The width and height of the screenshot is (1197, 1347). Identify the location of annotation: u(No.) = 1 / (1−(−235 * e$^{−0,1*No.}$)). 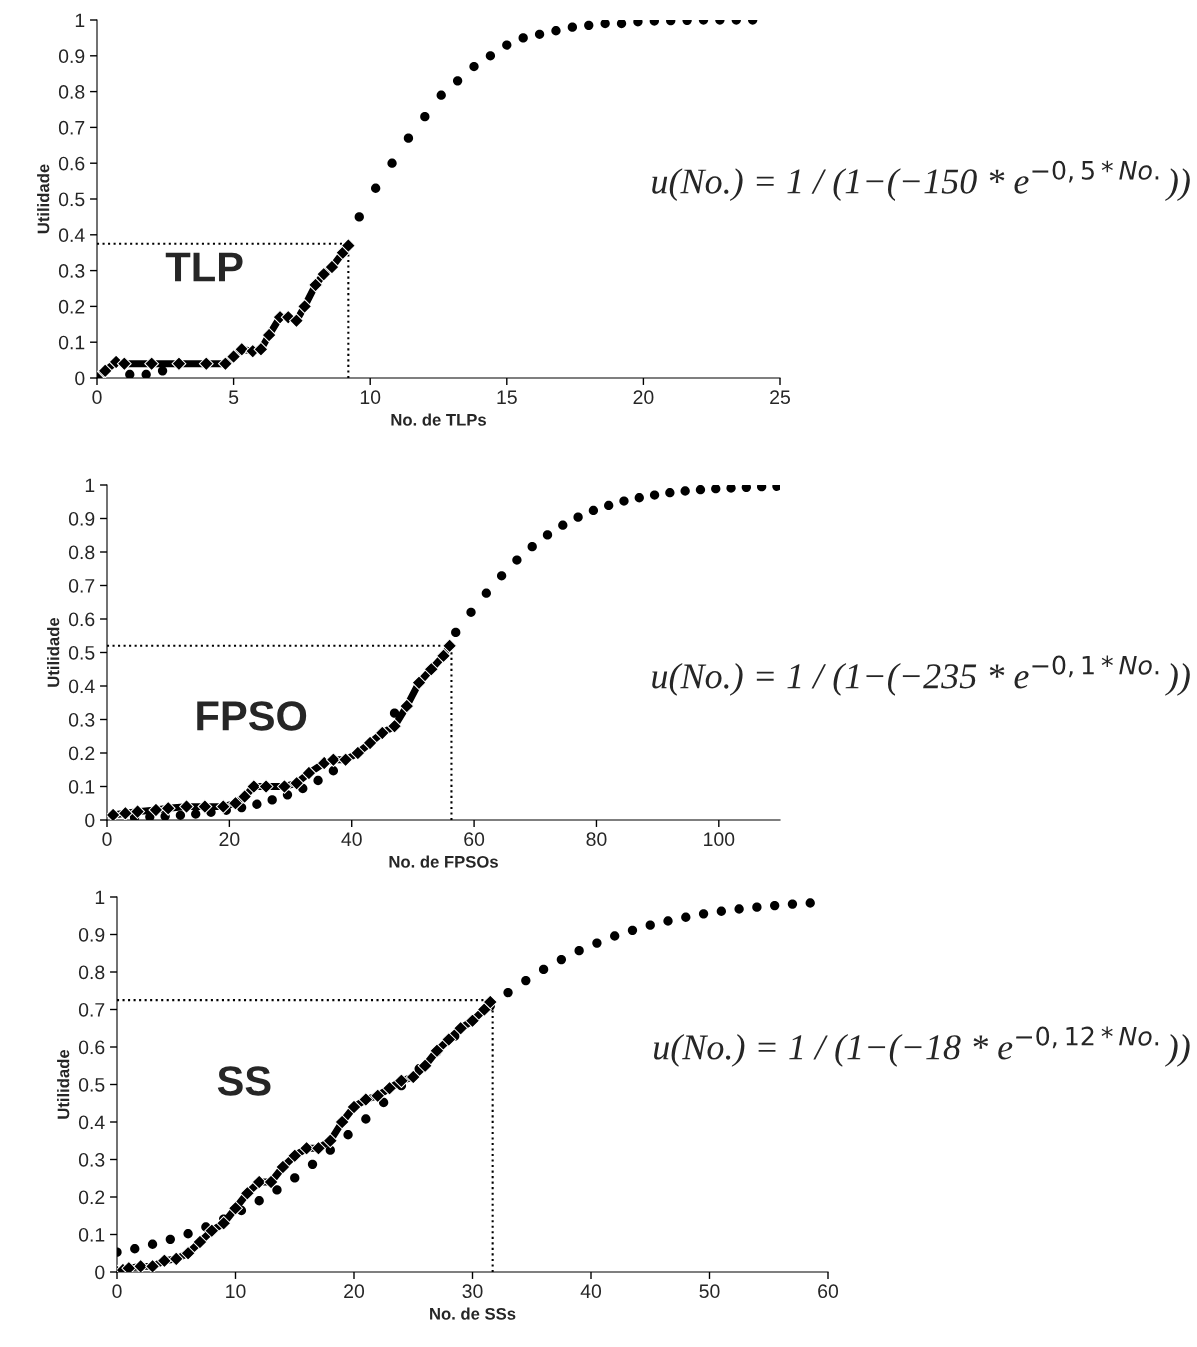
(921, 675).